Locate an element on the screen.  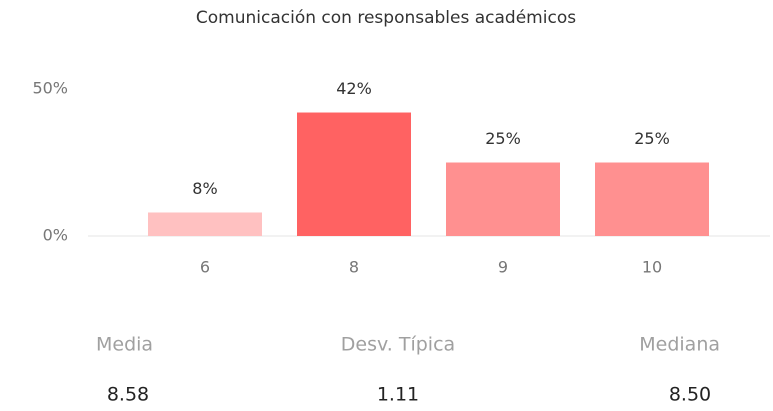
data-label: 8% is located at coordinates (204, 188).